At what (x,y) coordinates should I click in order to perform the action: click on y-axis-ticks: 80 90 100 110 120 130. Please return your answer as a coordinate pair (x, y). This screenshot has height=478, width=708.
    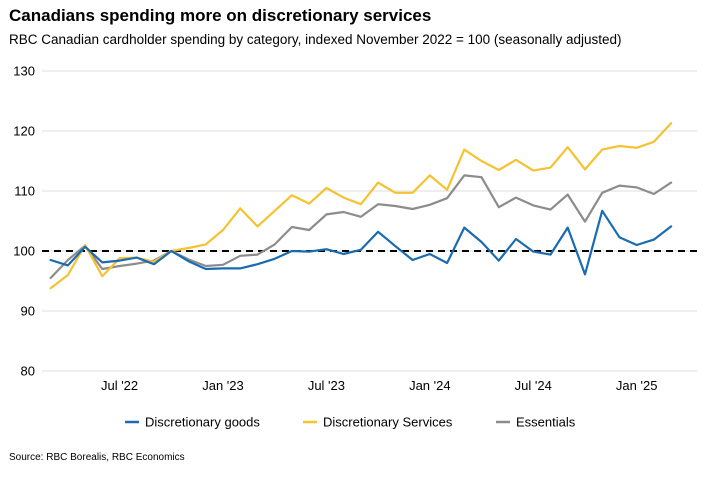
    Looking at the image, I should click on (24, 221).